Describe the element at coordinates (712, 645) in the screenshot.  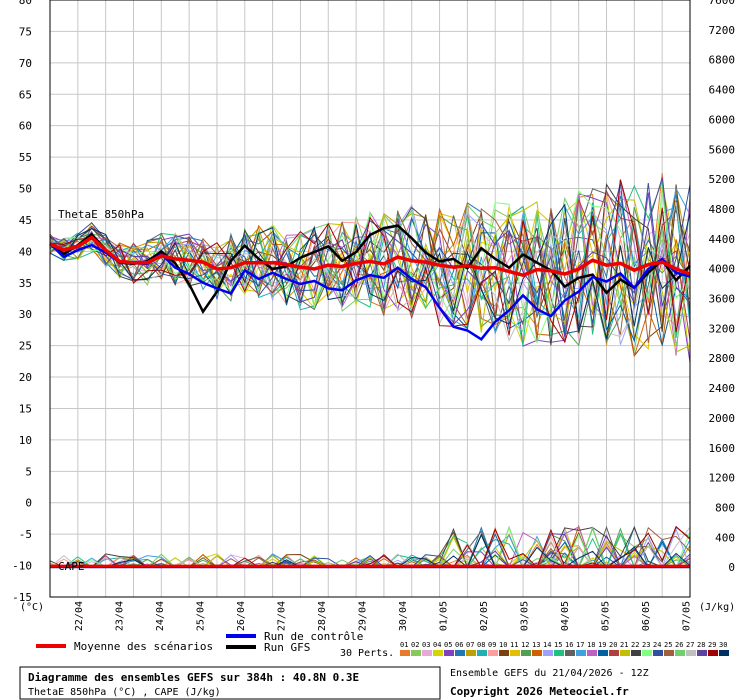
I see `pert-number: 29` at that location.